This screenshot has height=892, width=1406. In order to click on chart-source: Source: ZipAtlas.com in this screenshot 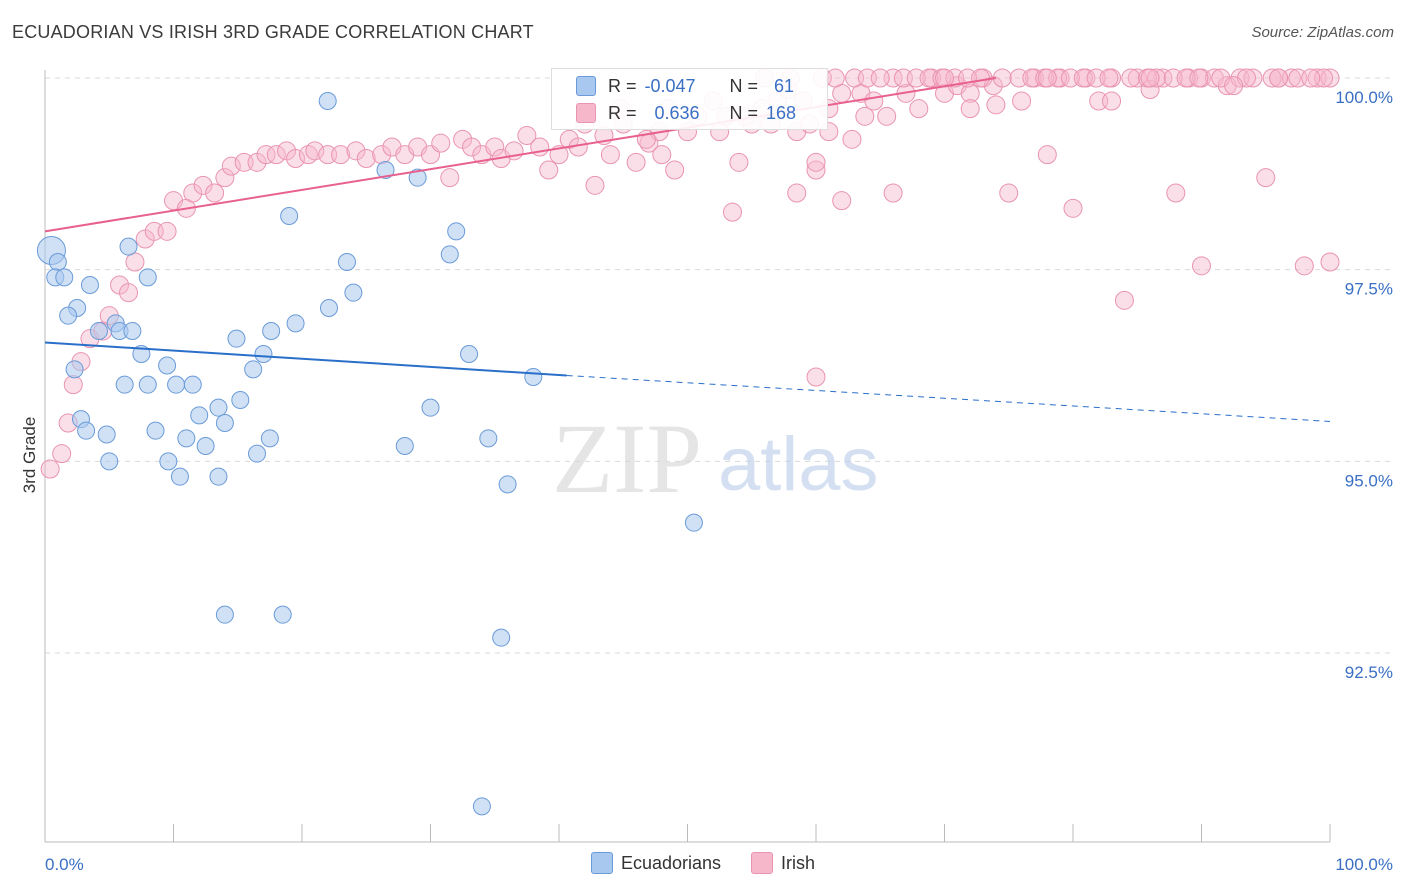, I will do `click(1322, 32)`.